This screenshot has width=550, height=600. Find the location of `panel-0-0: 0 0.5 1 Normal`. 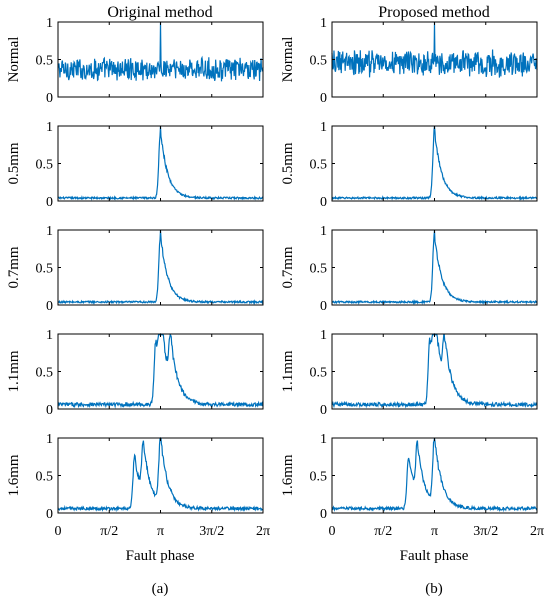

panel-0-0: 0 0.5 1 Normal is located at coordinates (135, 61).